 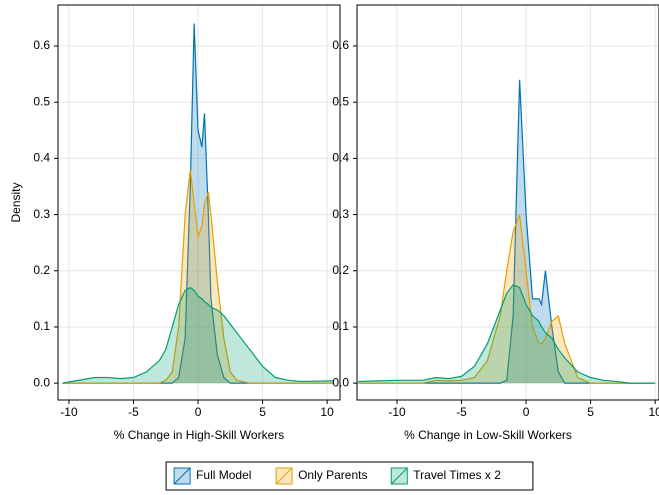 I want to click on legend-box, so click(x=349, y=476).